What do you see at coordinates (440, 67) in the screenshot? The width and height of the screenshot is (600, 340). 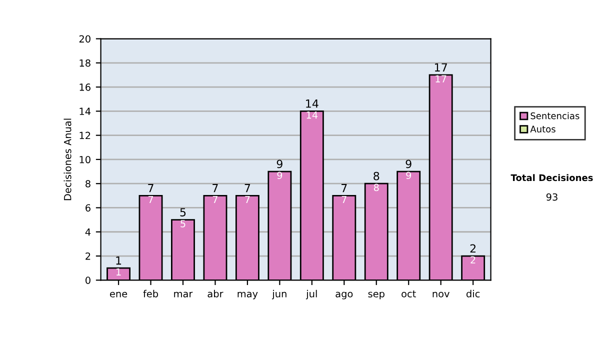 I see `total-label: 17` at bounding box center [440, 67].